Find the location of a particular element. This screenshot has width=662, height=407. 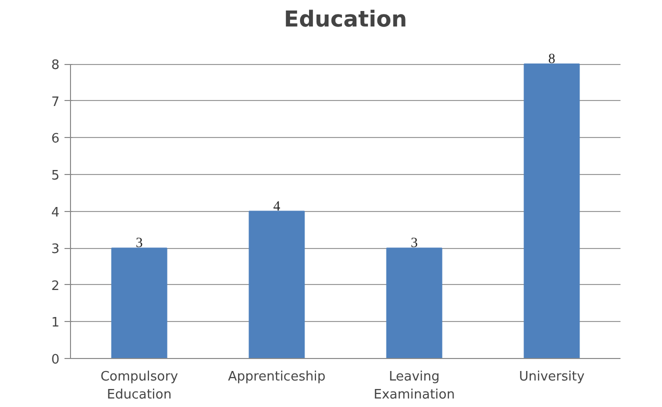

y-tick-label: 2 is located at coordinates (55, 286).